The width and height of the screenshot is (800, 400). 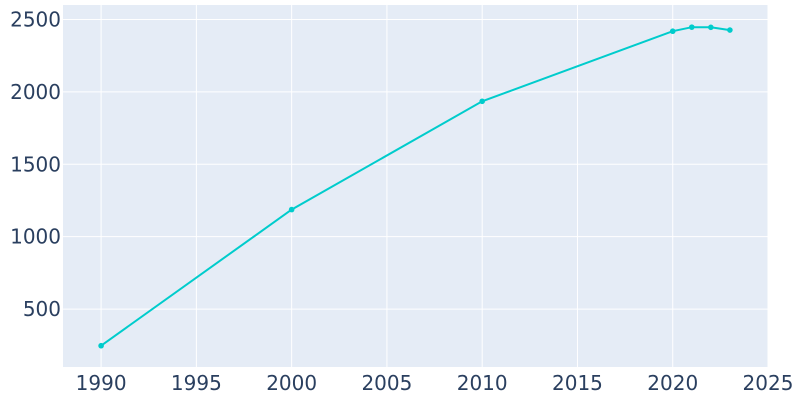 What do you see at coordinates (577, 383) in the screenshot?
I see `x-tick-label: 2015` at bounding box center [577, 383].